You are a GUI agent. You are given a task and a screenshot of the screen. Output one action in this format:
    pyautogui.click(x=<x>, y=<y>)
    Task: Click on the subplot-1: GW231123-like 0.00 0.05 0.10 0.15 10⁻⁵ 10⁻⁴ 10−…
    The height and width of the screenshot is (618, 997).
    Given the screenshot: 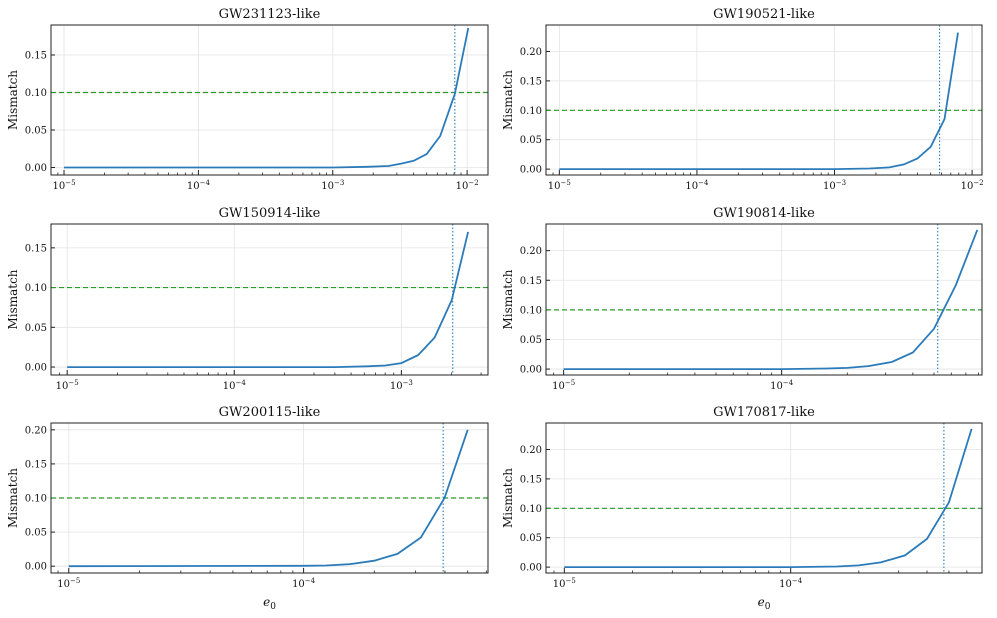 What is the action you would take?
    pyautogui.click(x=247, y=99)
    